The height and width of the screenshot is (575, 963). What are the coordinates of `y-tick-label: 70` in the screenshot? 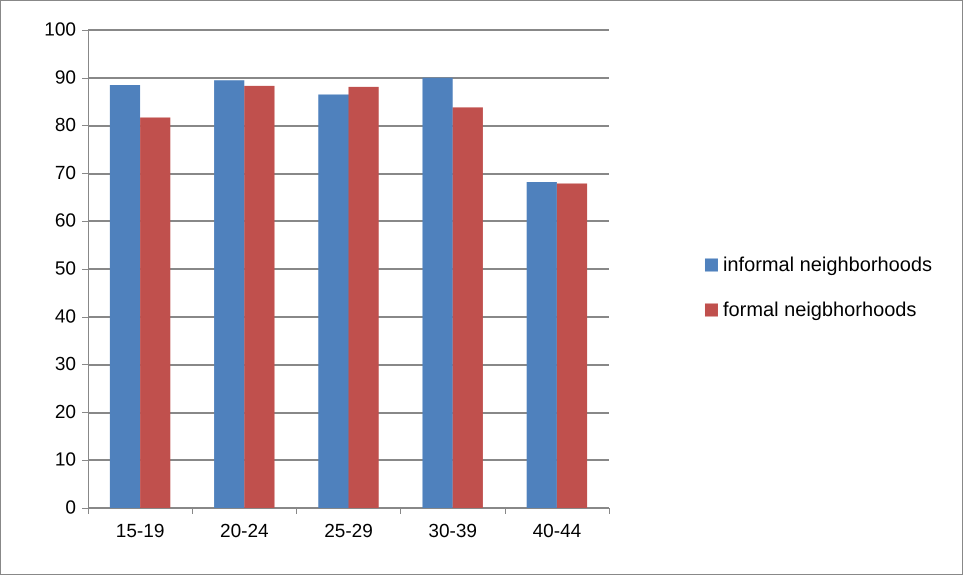 It's located at (65, 173).